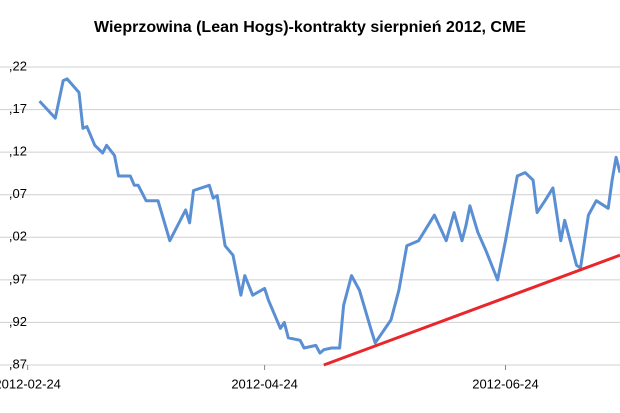 This screenshot has height=413, width=620. Describe the element at coordinates (264, 383) in the screenshot. I see `x-tick-label: 2012-04-24` at that location.